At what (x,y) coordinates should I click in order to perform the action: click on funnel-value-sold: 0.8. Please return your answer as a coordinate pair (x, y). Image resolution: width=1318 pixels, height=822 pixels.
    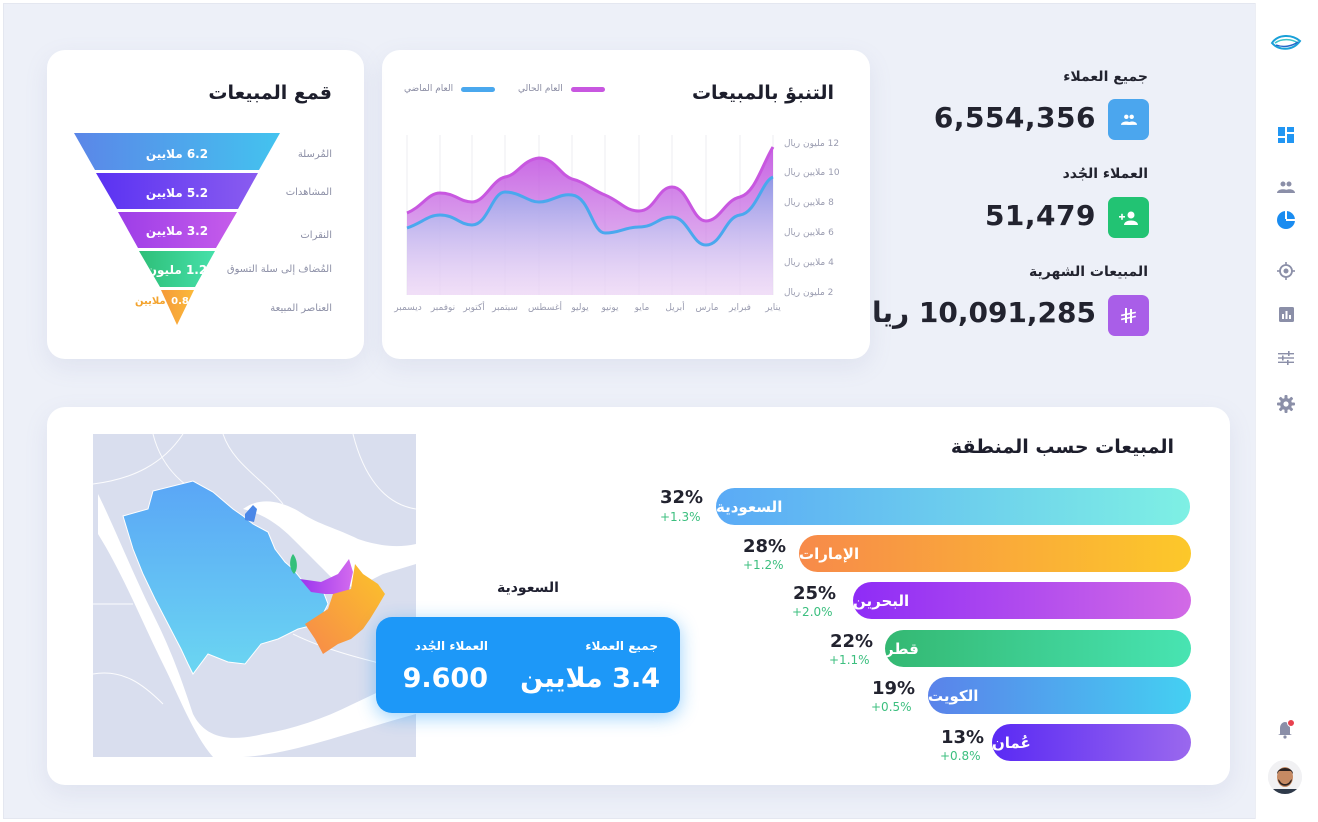
    Looking at the image, I should click on (180, 301).